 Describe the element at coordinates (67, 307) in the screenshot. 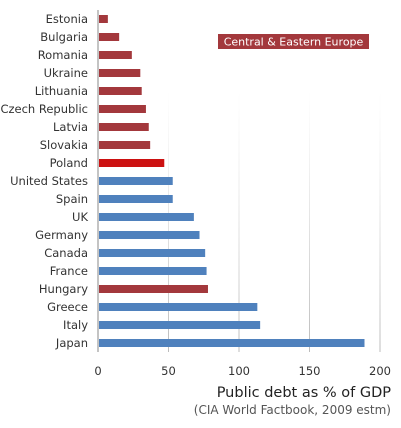

I see `category-label: Greece` at that location.